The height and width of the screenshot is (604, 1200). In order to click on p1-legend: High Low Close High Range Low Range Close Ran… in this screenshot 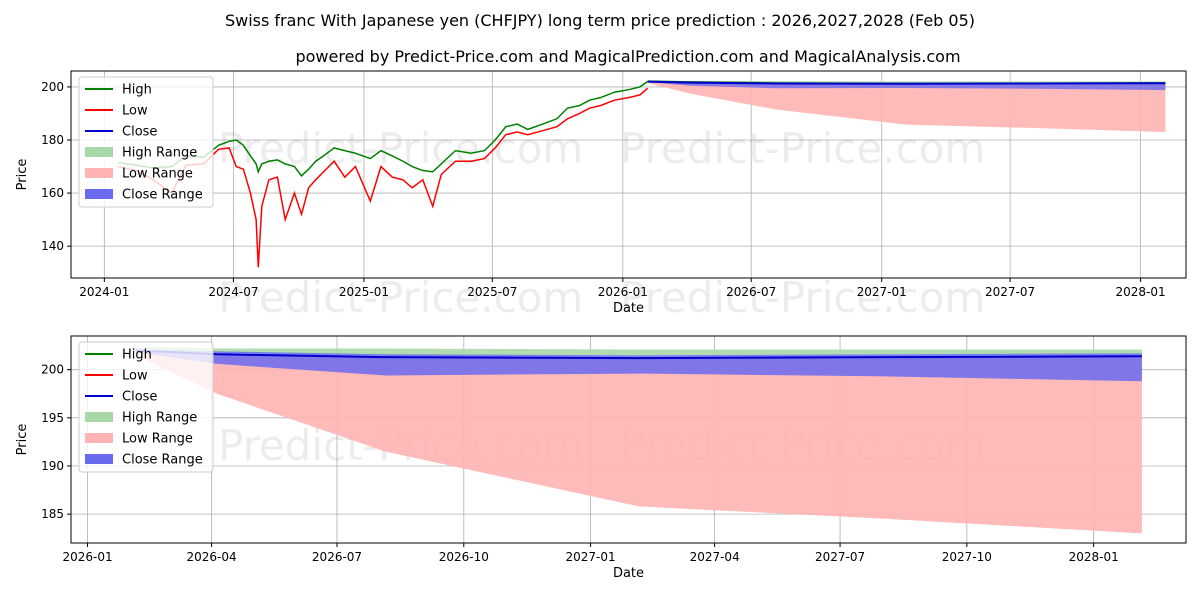, I will do `click(146, 142)`.